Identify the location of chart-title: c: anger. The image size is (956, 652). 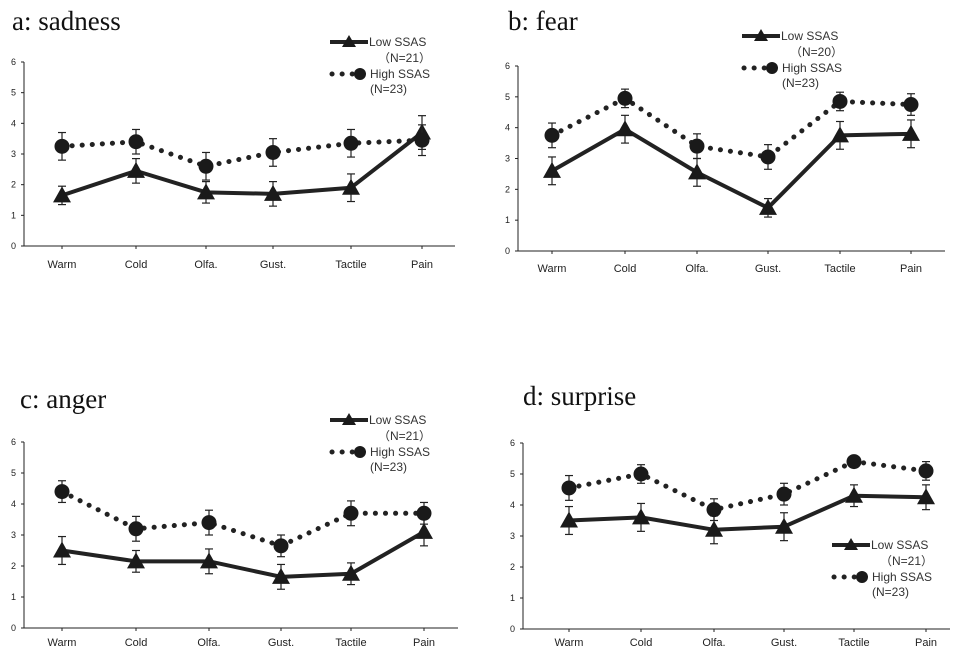
(63, 399).